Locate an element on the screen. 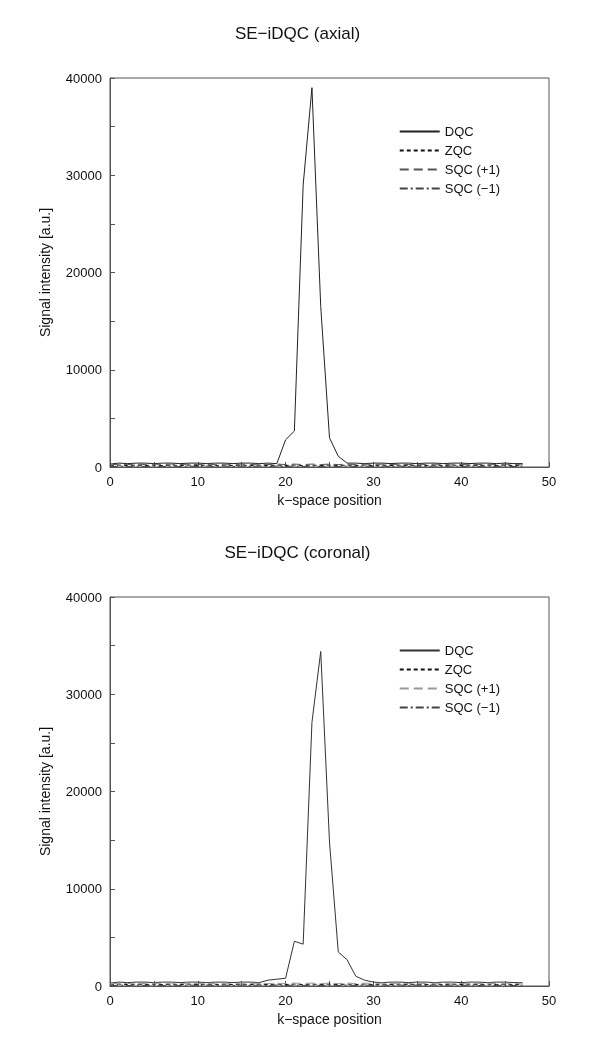 The image size is (595, 1039). chart-title: SE−iDQC (axial) is located at coordinates (297, 33).